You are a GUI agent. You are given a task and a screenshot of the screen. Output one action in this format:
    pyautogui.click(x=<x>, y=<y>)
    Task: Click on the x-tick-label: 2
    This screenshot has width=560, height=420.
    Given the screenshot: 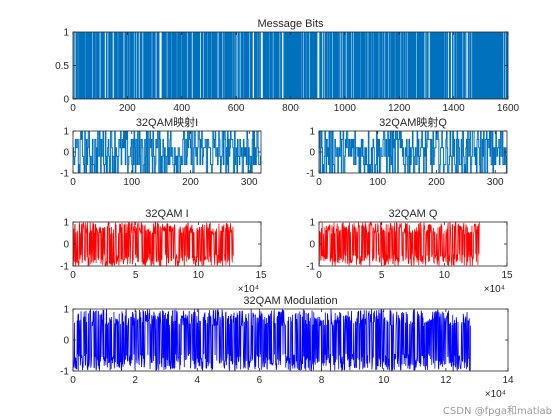 What is the action you would take?
    pyautogui.click(x=135, y=380)
    